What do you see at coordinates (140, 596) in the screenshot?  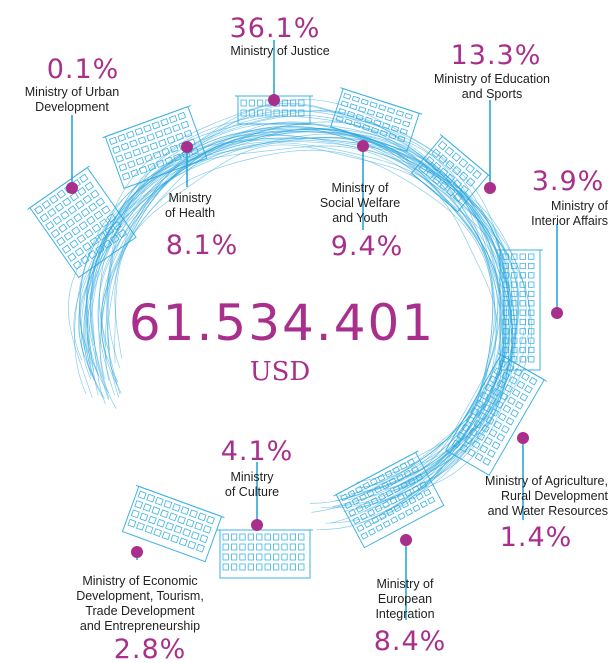 I see `label-line: Development, Tourism,` at bounding box center [140, 596].